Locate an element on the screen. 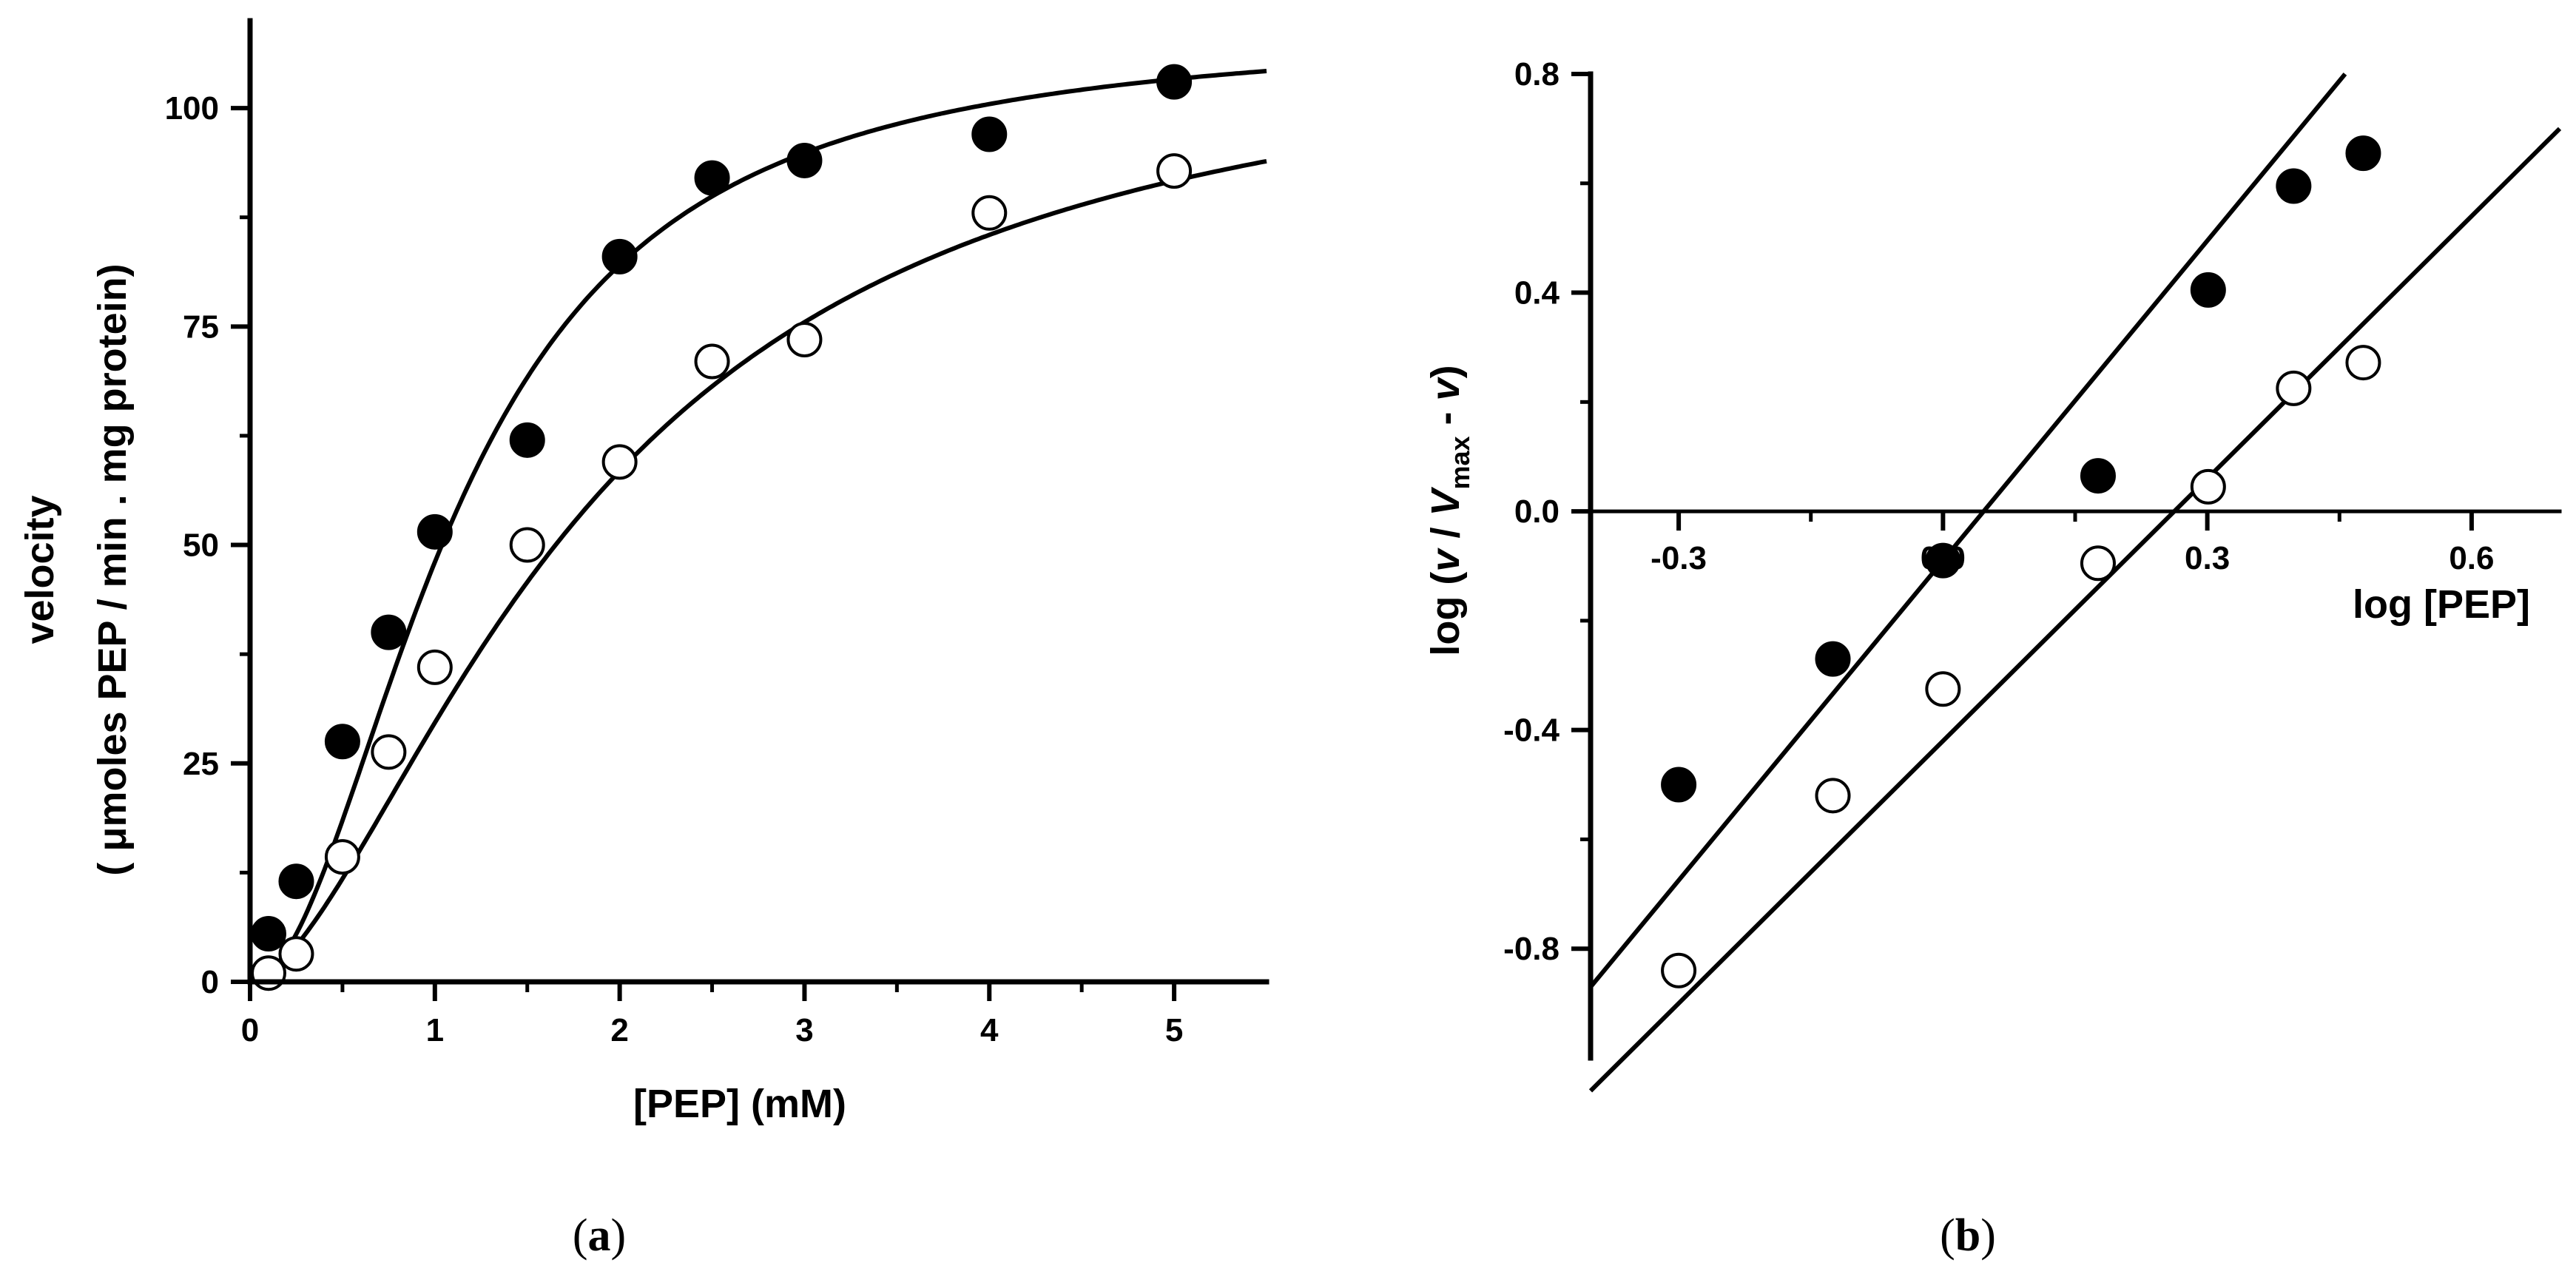  a-x-tick-label: 0 is located at coordinates (250, 1030).